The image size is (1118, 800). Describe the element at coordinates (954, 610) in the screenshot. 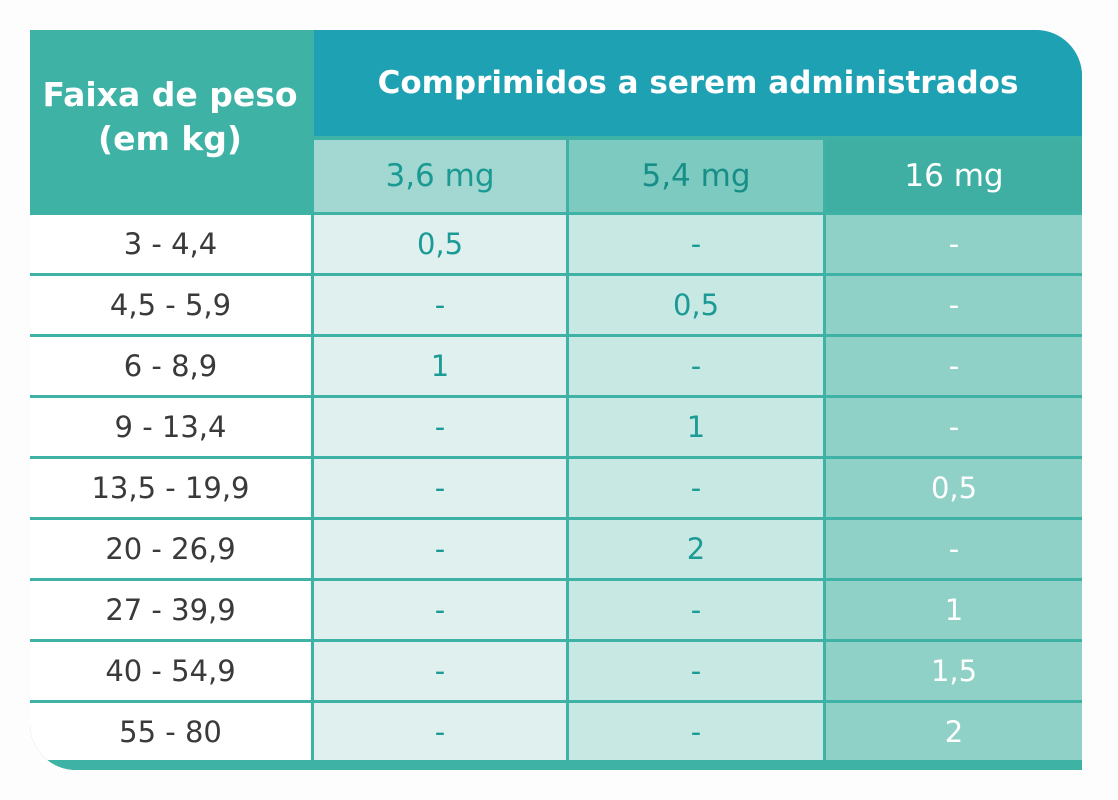

I see `dose-cell-16mg: 1` at that location.